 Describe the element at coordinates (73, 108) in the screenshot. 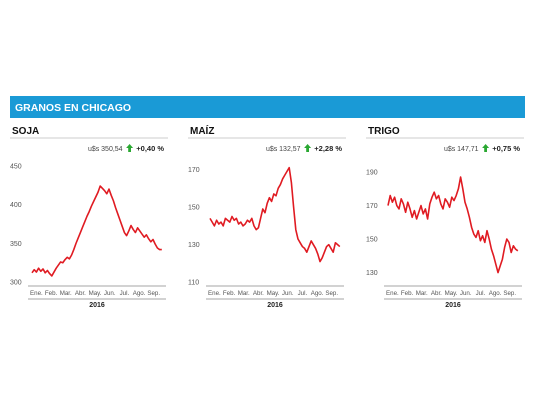

I see `header-title: GRANOS EN CHICAGO` at that location.